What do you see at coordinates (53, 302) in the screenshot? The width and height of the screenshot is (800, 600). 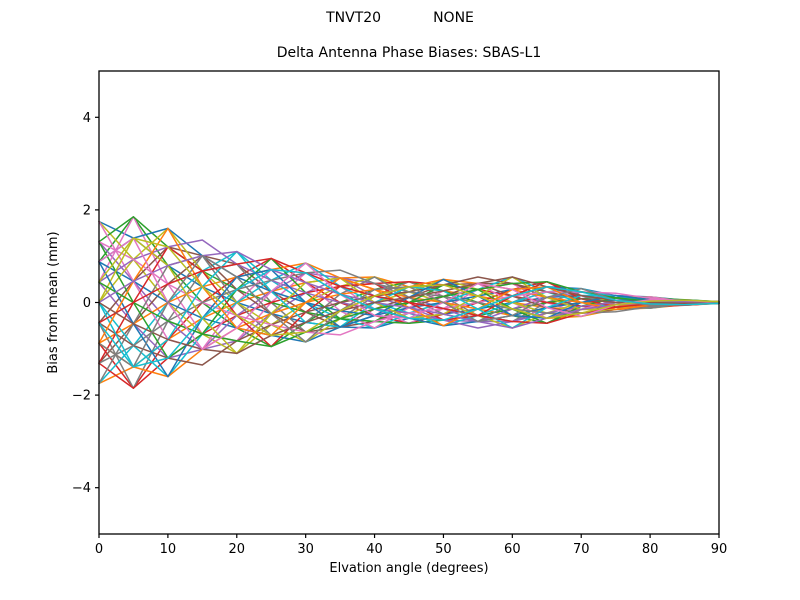 I see `y-axis-label: Bias from mean (mm)` at bounding box center [53, 302].